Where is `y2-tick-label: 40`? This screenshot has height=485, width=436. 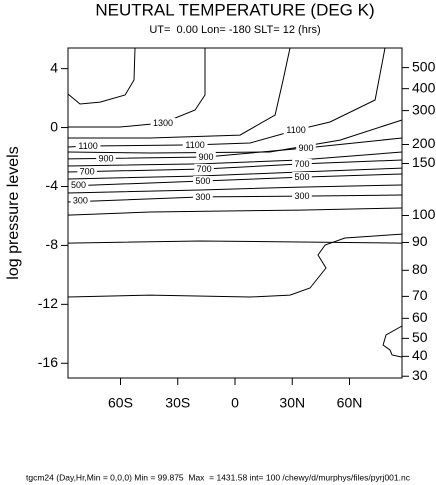
y2-tick-label: 40 is located at coordinates (420, 355).